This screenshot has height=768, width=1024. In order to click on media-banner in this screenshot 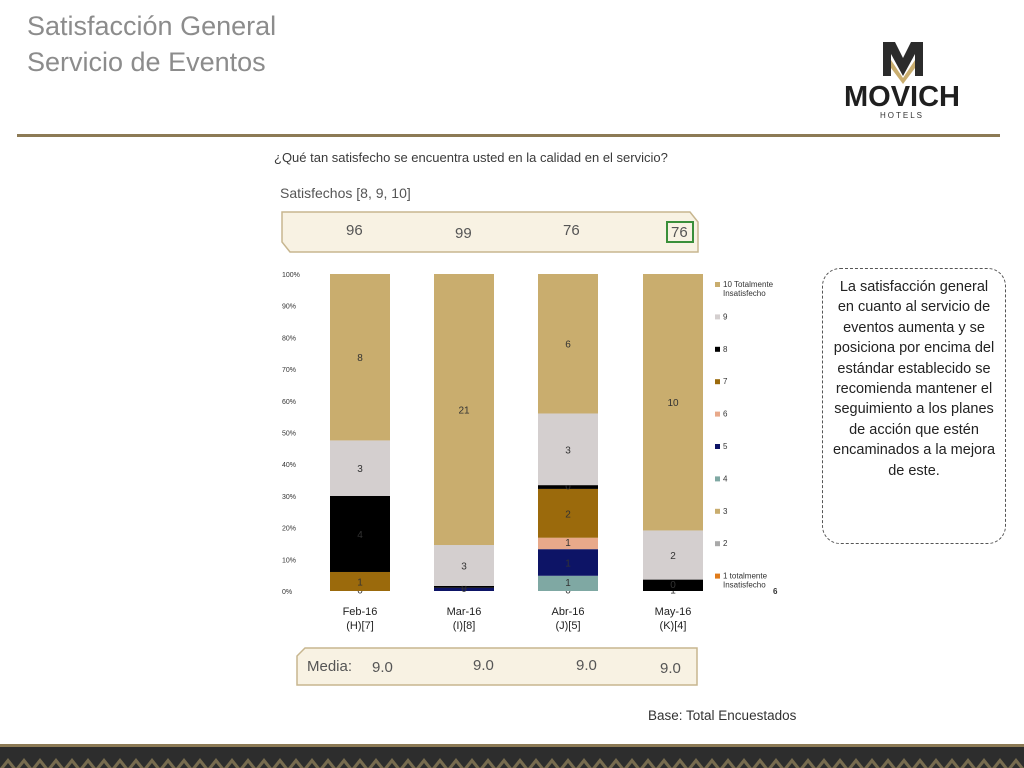, I will do `click(497, 666)`.